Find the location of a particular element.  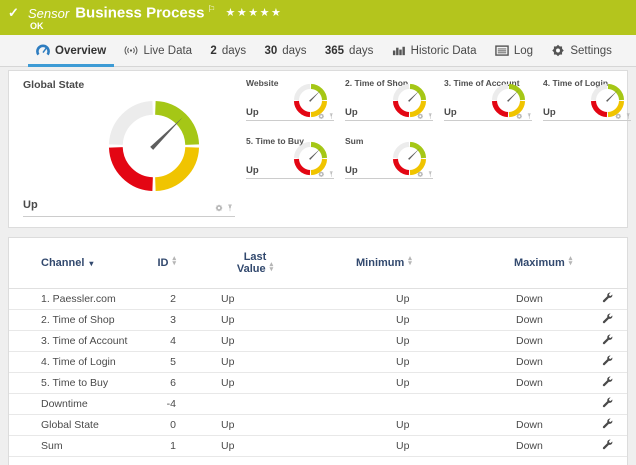

column-header-tools is located at coordinates (606, 263).